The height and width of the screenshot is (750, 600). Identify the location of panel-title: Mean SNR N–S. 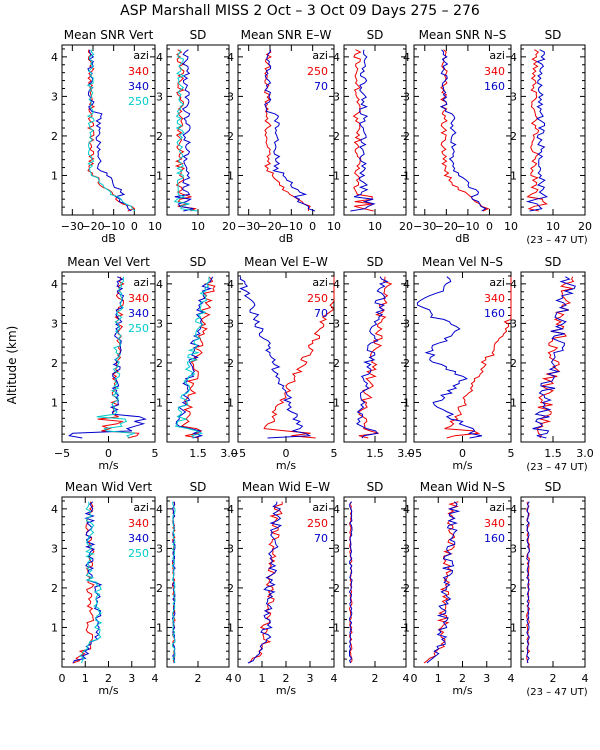
(463, 35).